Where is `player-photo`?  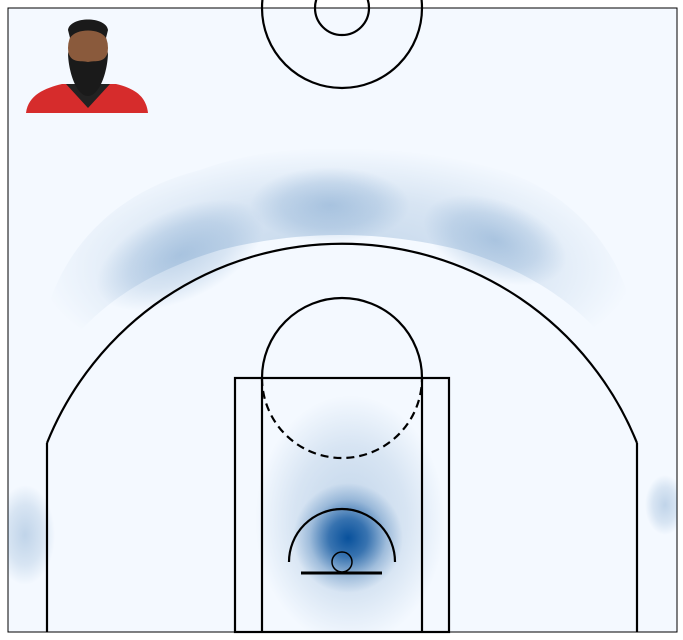
player-photo is located at coordinates (87, 66).